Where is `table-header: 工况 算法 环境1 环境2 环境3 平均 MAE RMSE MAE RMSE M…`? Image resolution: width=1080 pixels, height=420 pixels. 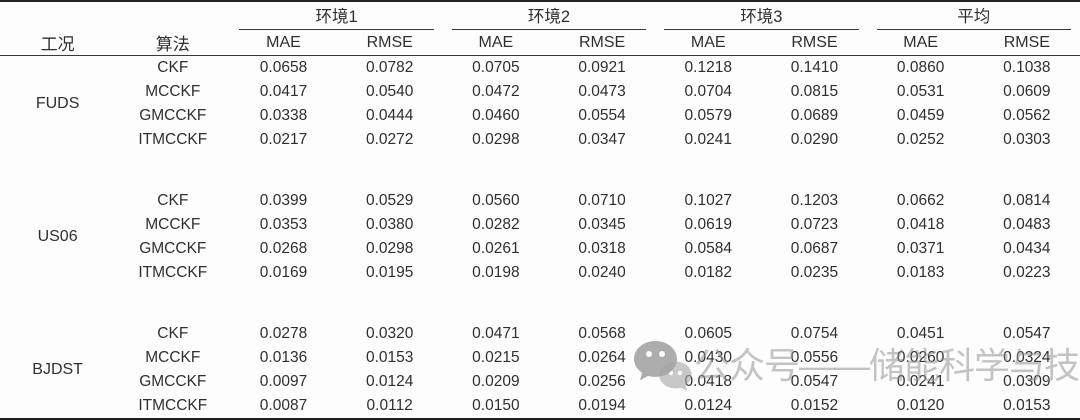
table-header: 工况 算法 环境1 环境2 环境3 平均 MAE RMSE MAE RMSE M… is located at coordinates (540, 28).